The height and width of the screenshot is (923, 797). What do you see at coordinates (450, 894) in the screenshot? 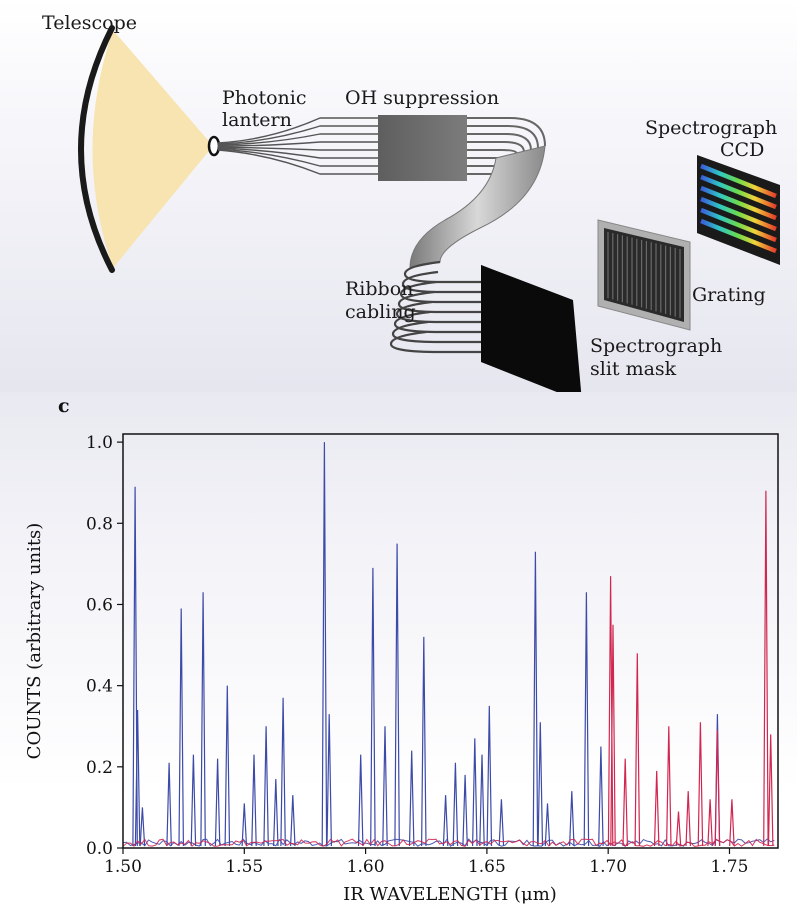
I see `x-axis-title: IR WAVELENGTH (μm)` at bounding box center [450, 894].